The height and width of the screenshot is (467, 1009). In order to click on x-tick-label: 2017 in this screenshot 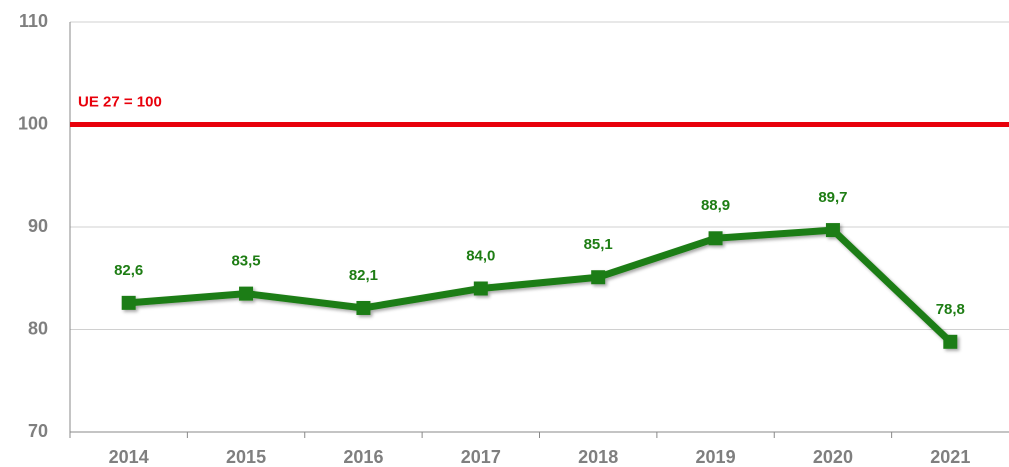, I will do `click(481, 457)`.